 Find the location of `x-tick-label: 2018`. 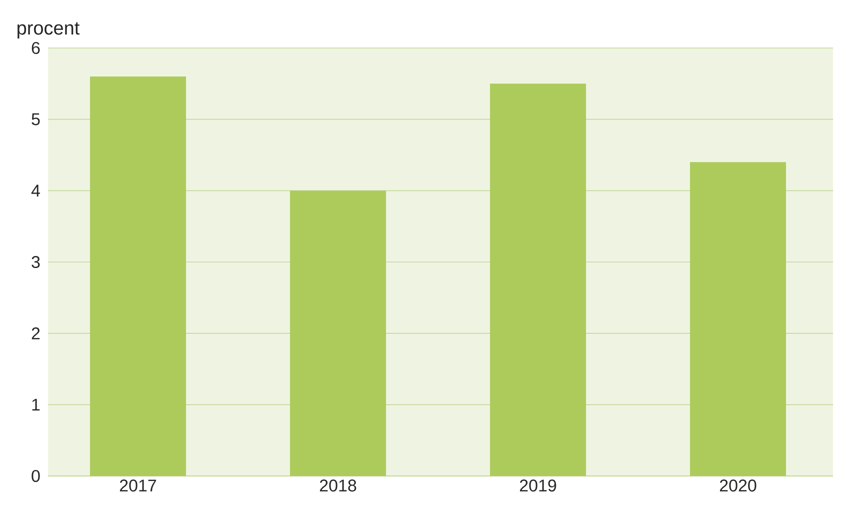

x-tick-label: 2018 is located at coordinates (338, 486).